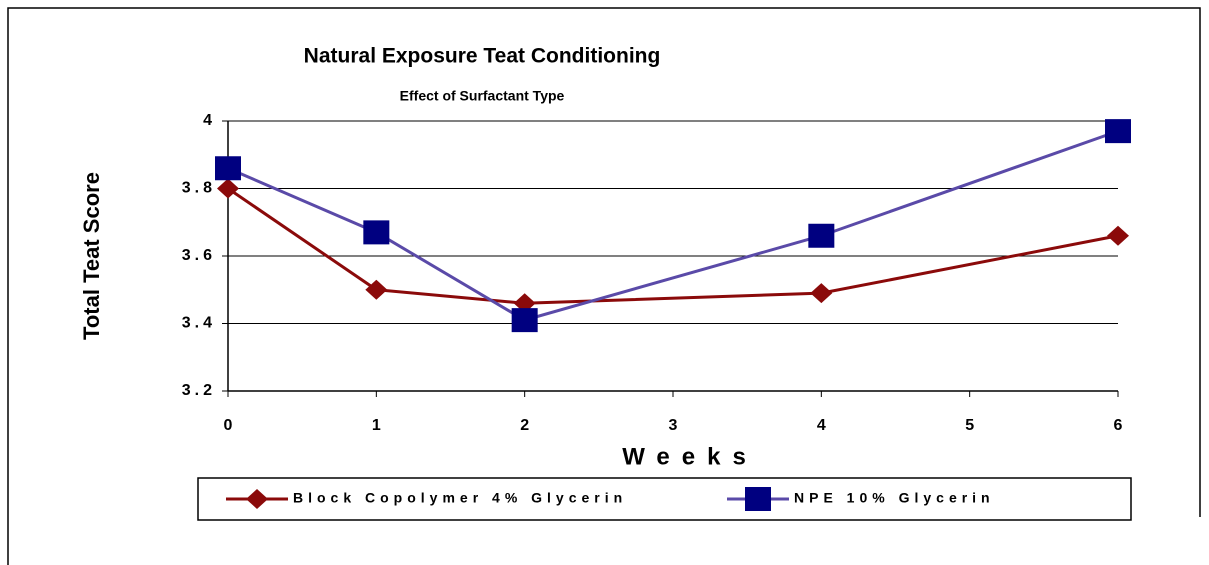 This screenshot has height=565, width=1209. Describe the element at coordinates (482, 56) in the screenshot. I see `chart-title: Natural Exposure Teat Conditioning` at that location.